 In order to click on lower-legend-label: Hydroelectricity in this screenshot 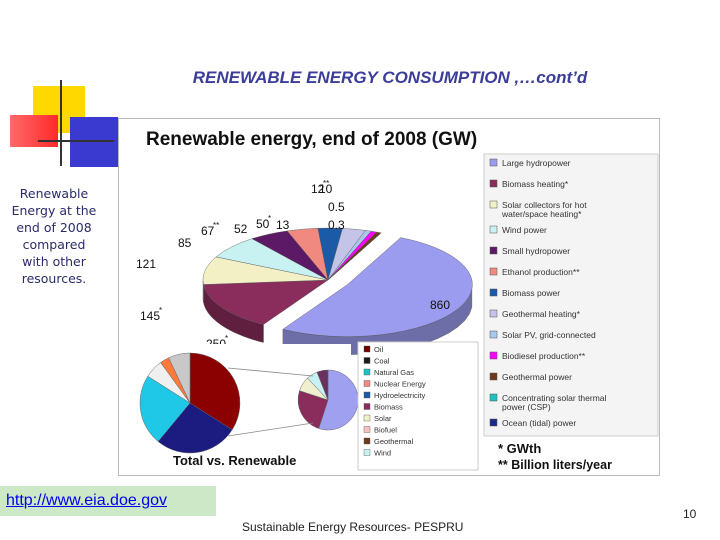, I will do `click(400, 395)`.